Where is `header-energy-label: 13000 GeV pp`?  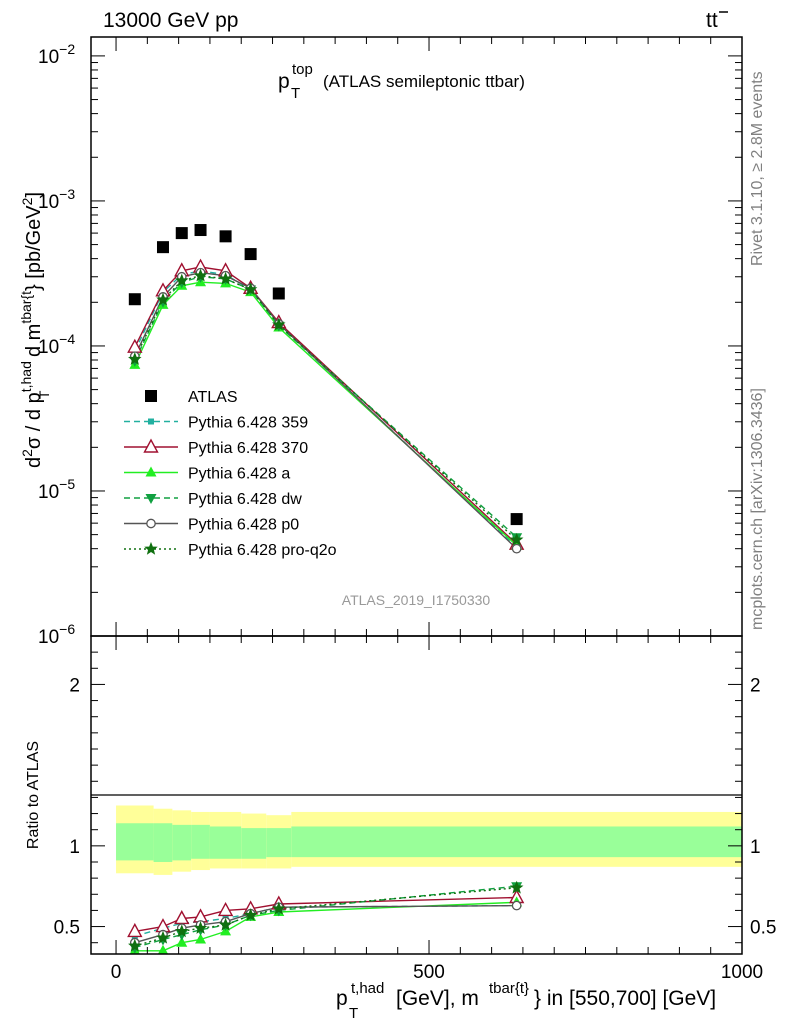
header-energy-label: 13000 GeV pp is located at coordinates (170, 20).